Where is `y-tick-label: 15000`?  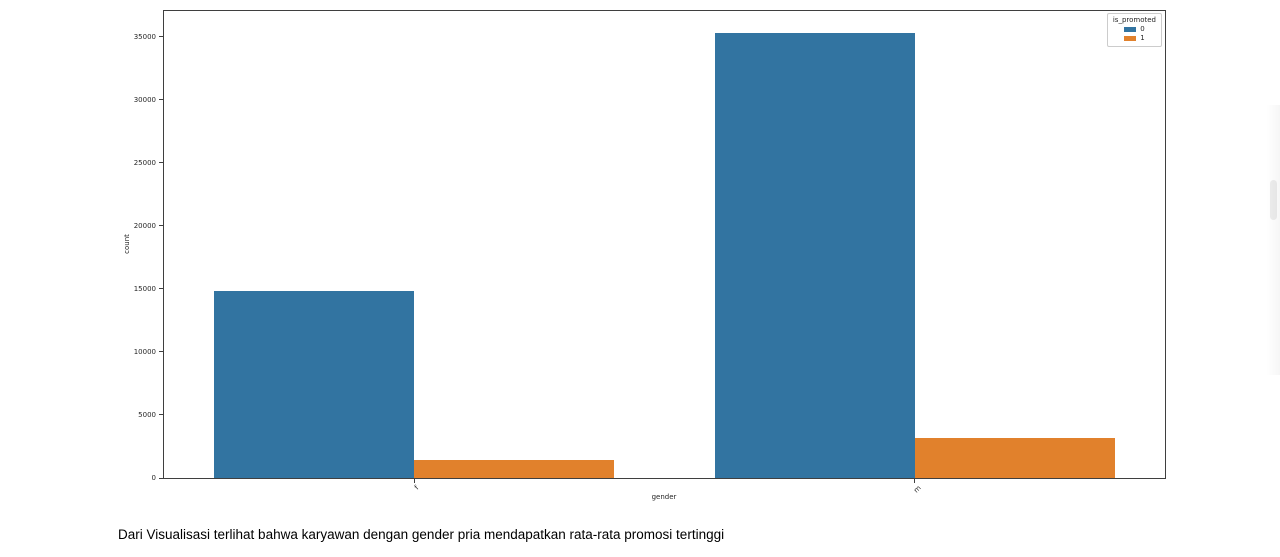
y-tick-label: 15000 is located at coordinates (144, 288).